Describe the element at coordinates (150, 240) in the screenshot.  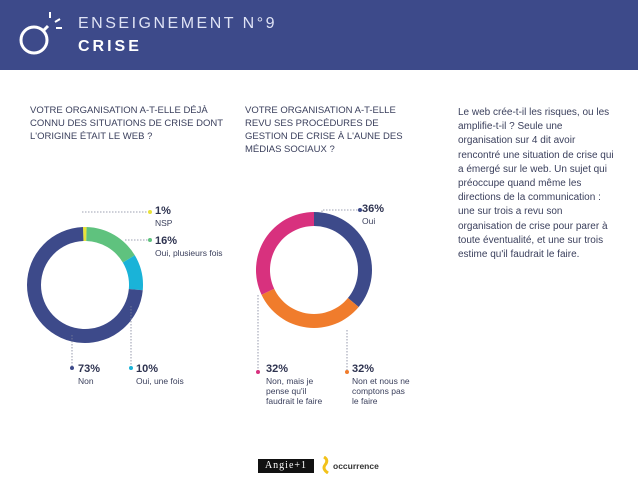
I see `dot-plus` at that location.